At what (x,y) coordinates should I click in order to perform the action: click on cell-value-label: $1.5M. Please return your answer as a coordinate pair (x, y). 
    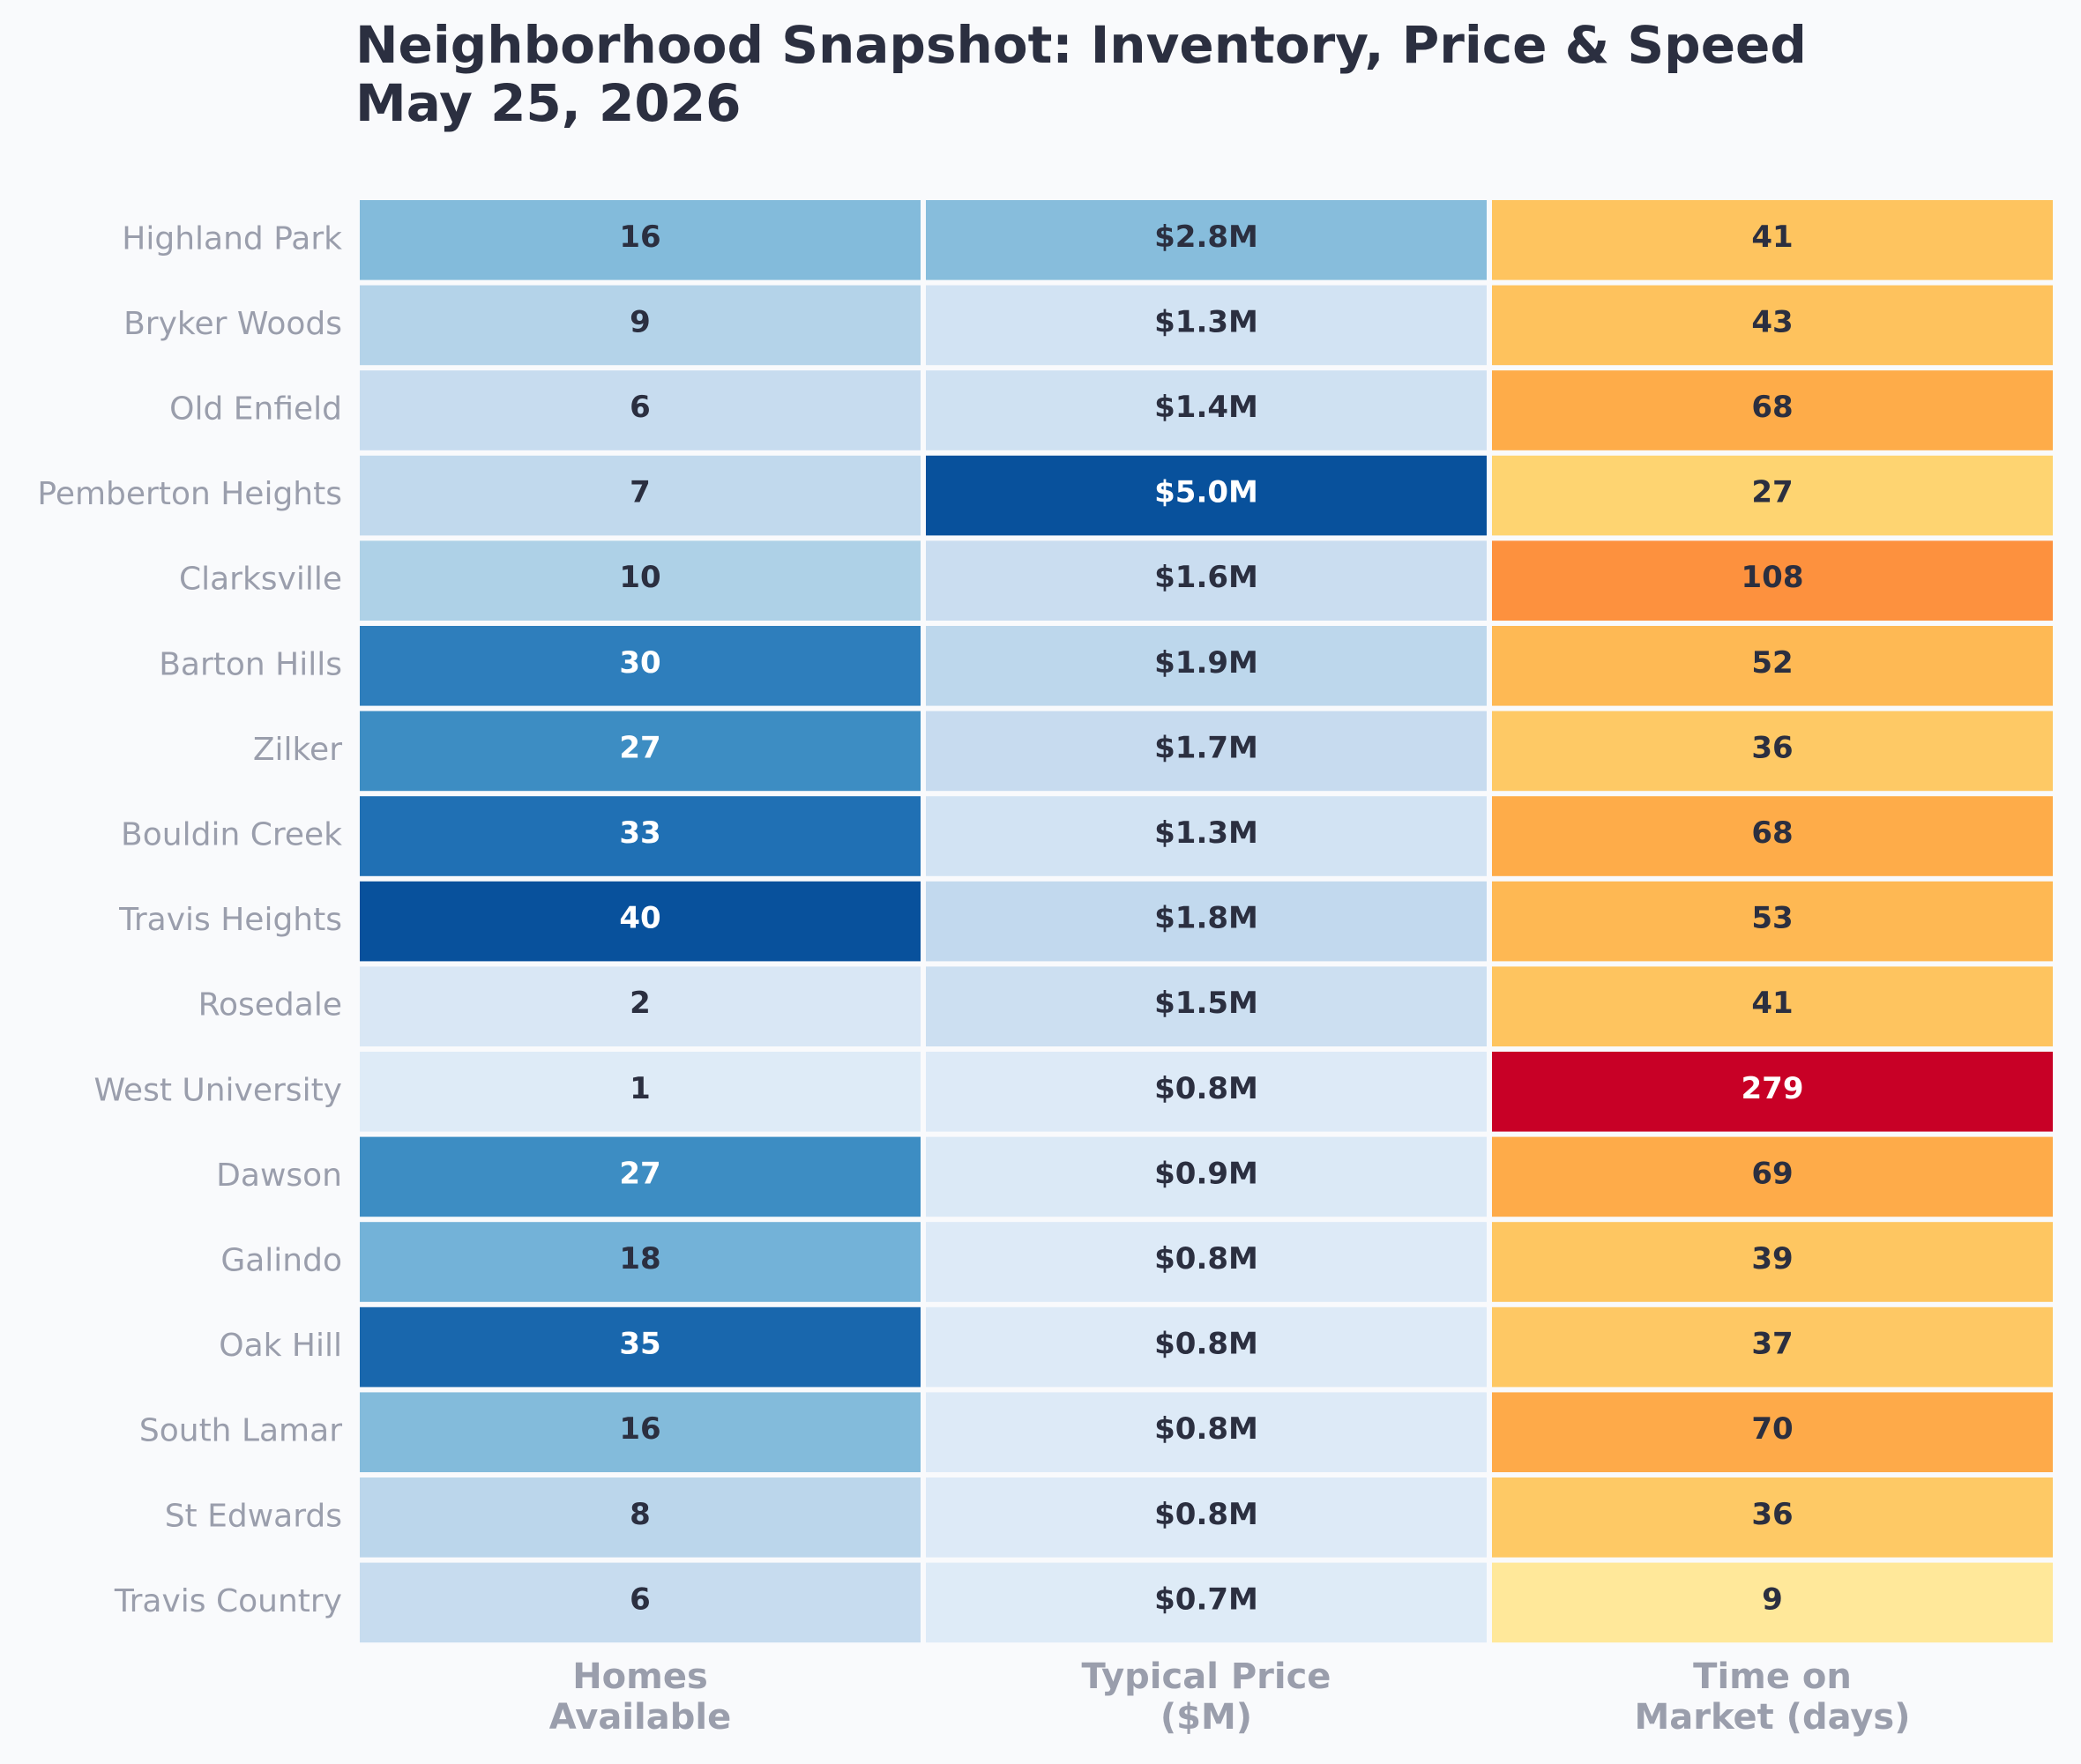
    Looking at the image, I should click on (1206, 1004).